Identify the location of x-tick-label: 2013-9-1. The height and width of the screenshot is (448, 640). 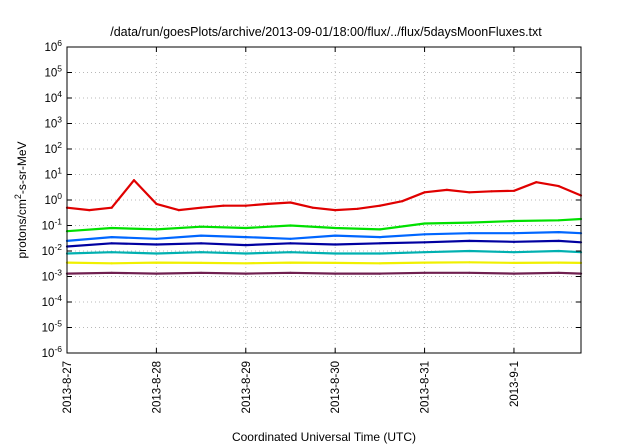
(515, 384).